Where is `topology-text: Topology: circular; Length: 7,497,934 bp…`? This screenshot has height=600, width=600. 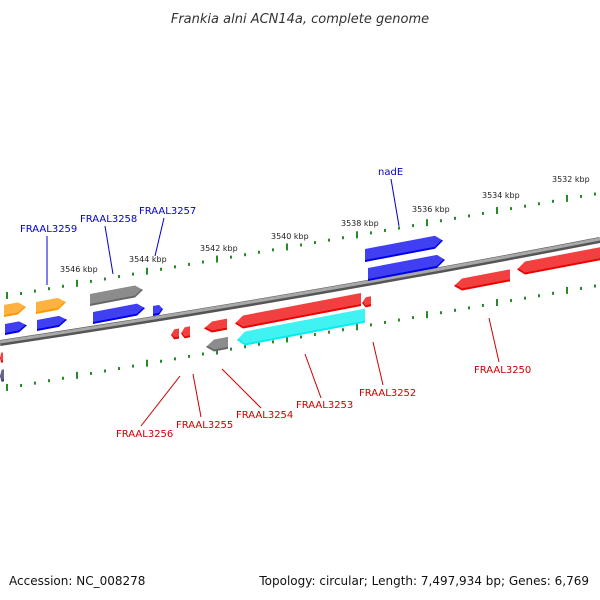
topology-text: Topology: circular; Length: 7,497,934 bp… is located at coordinates (424, 581).